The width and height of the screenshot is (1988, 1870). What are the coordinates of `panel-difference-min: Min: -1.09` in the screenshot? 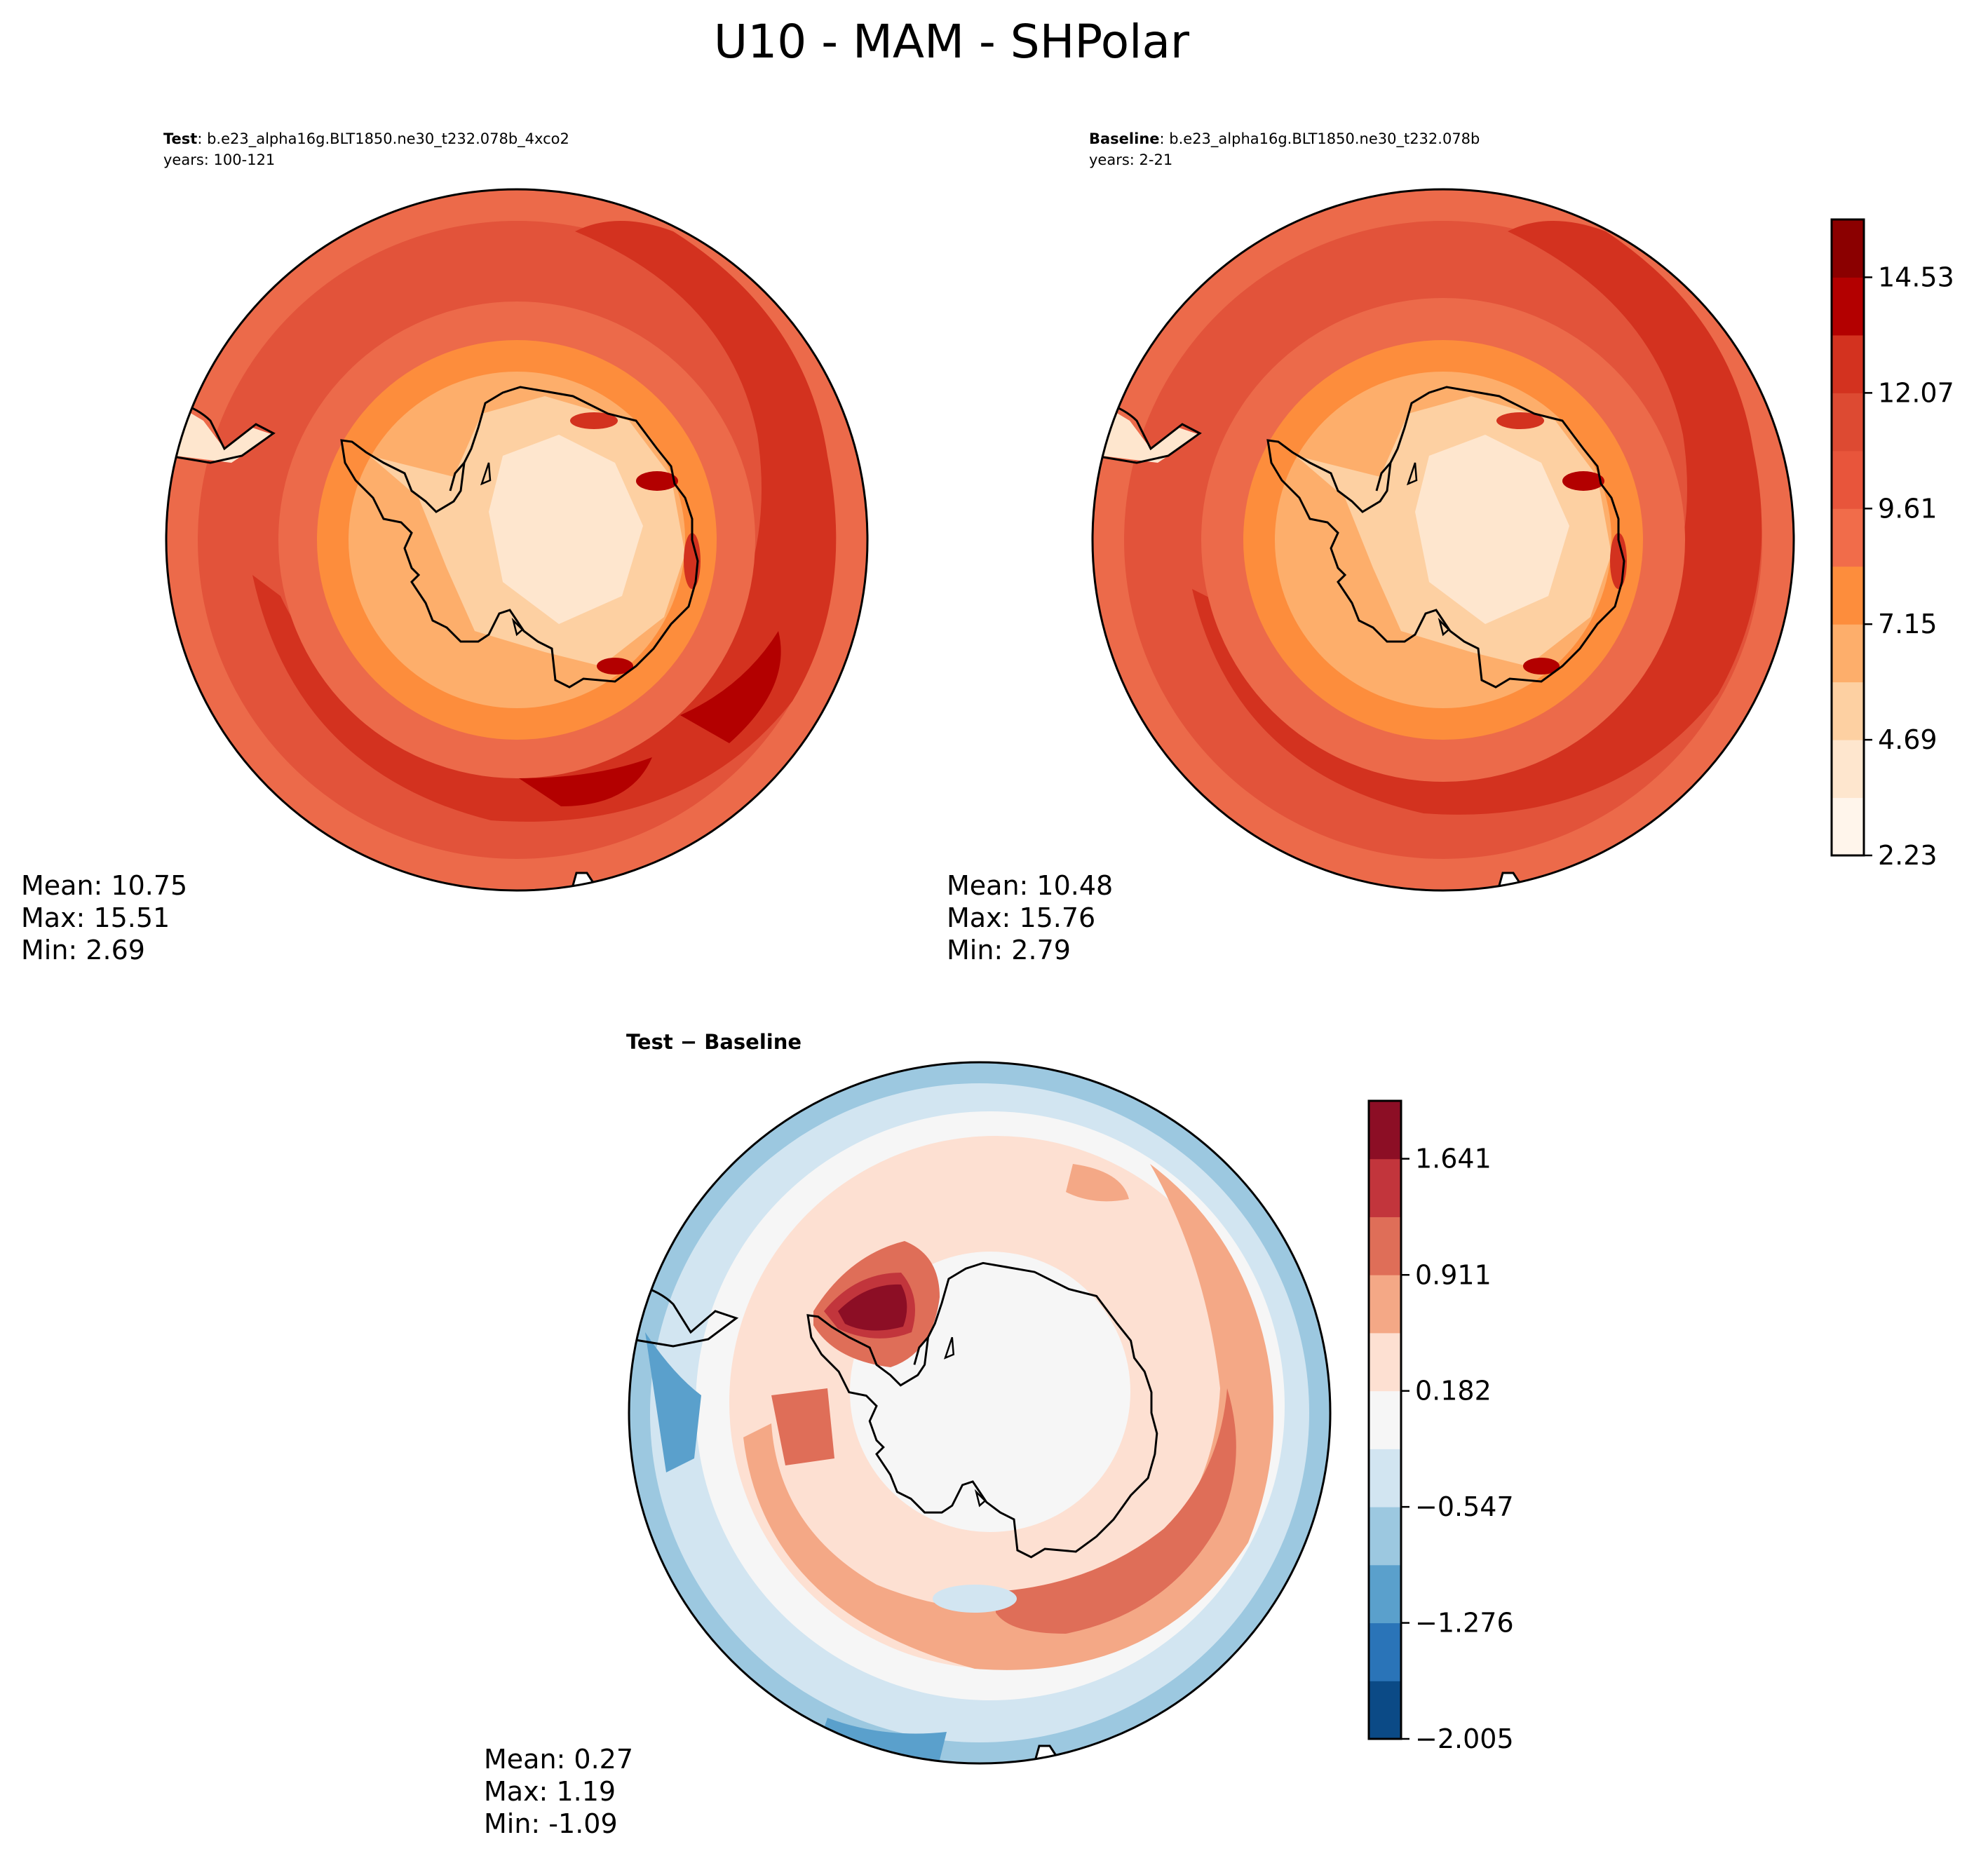 It's located at (551, 1823).